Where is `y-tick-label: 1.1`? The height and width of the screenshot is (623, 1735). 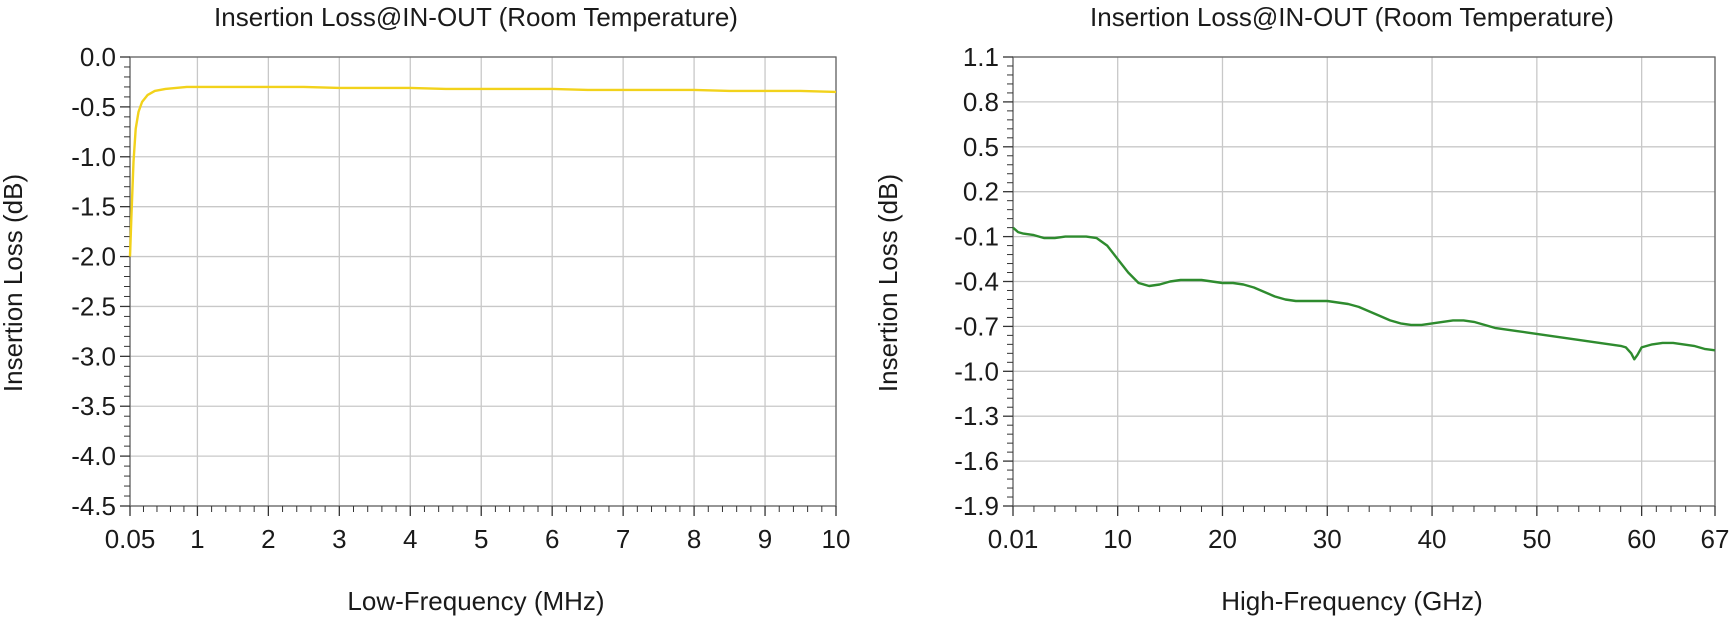 y-tick-label: 1.1 is located at coordinates (981, 57).